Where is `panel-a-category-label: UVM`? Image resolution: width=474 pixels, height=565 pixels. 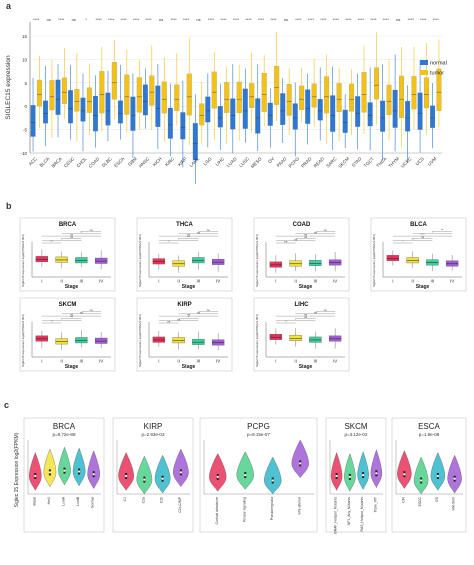 panel-a-category-label: UVM is located at coordinates (432, 161).